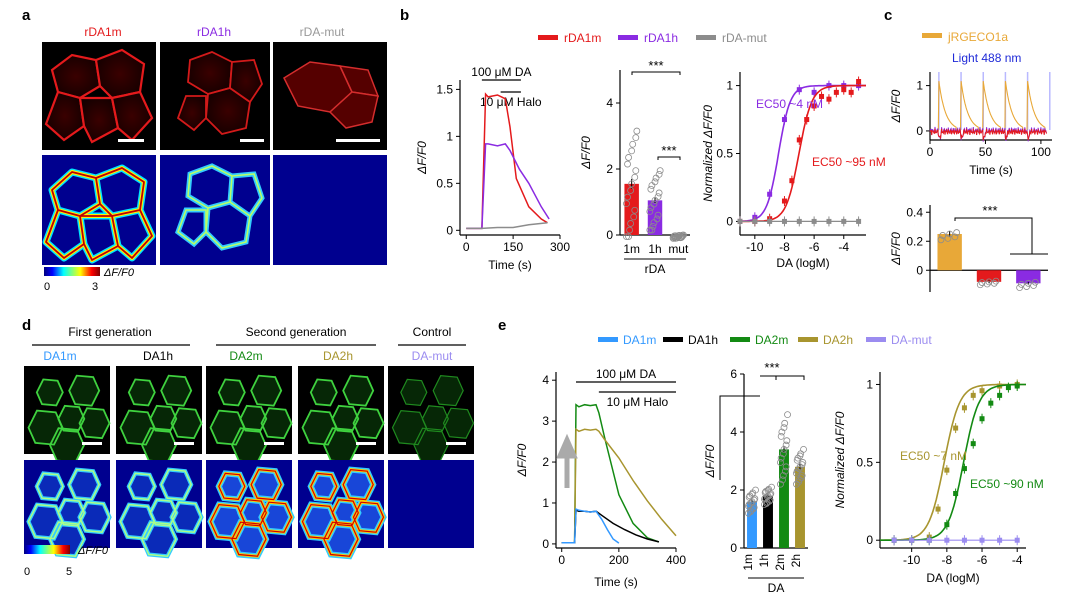 The width and height of the screenshot is (1080, 611). I want to click on data-point-rda-mut, so click(859, 221).